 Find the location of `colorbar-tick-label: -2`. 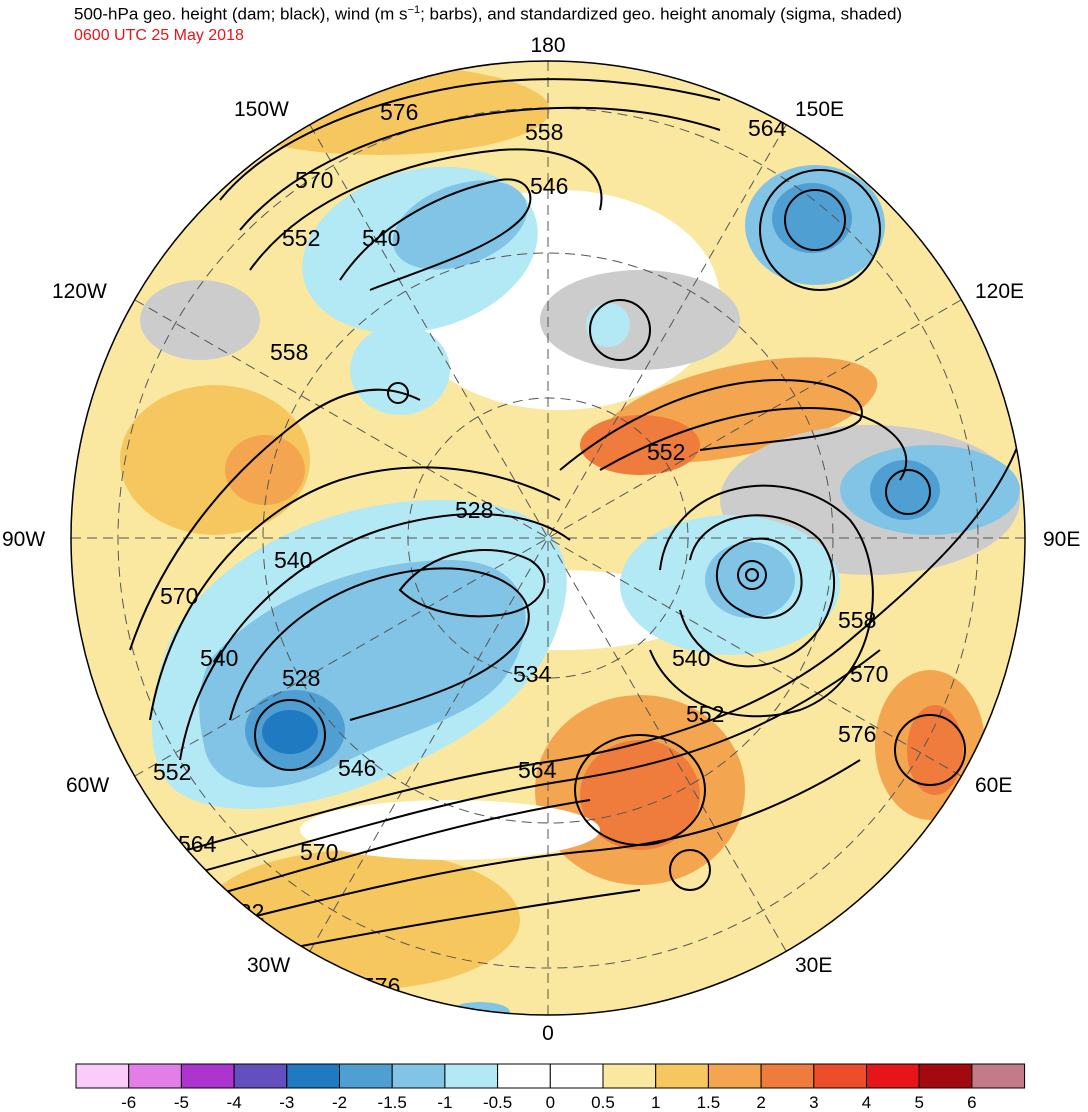

colorbar-tick-label: -2 is located at coordinates (339, 1102).